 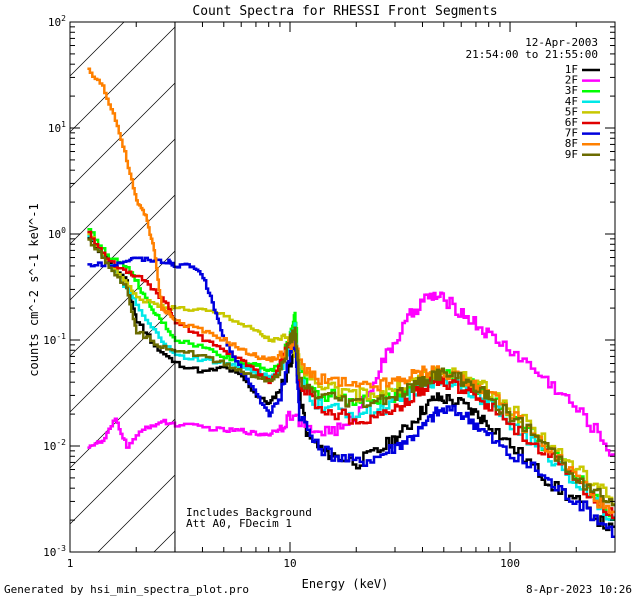 What do you see at coordinates (571, 133) in the screenshot?
I see `legend-label: 7F` at bounding box center [571, 133].